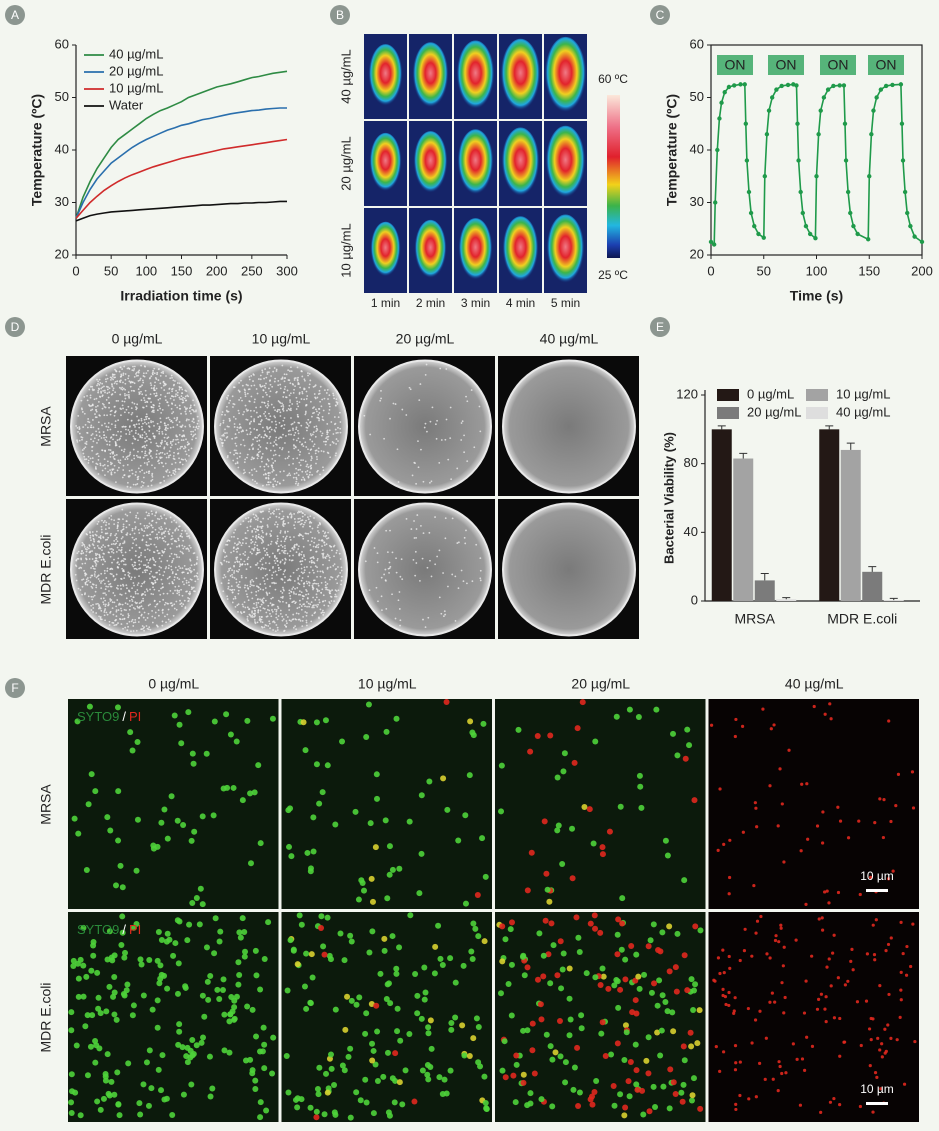  I want to click on heat-spot, so click(385, 163).